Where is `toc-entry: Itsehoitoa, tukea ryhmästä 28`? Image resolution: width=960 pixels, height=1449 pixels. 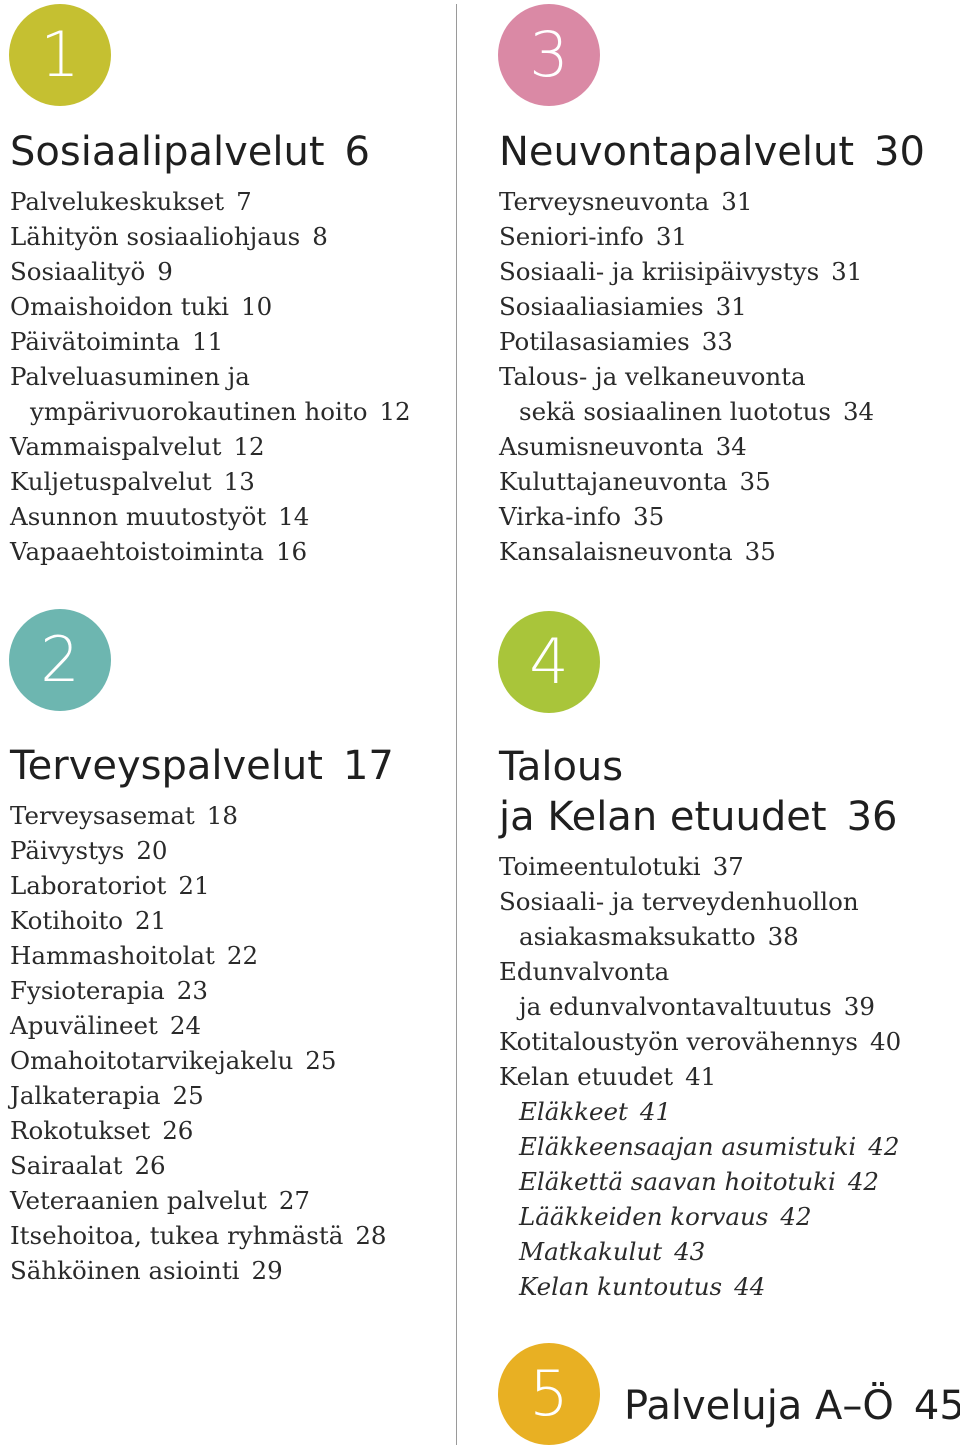 toc-entry: Itsehoitoa, tukea ryhmästä 28 is located at coordinates (198, 1235).